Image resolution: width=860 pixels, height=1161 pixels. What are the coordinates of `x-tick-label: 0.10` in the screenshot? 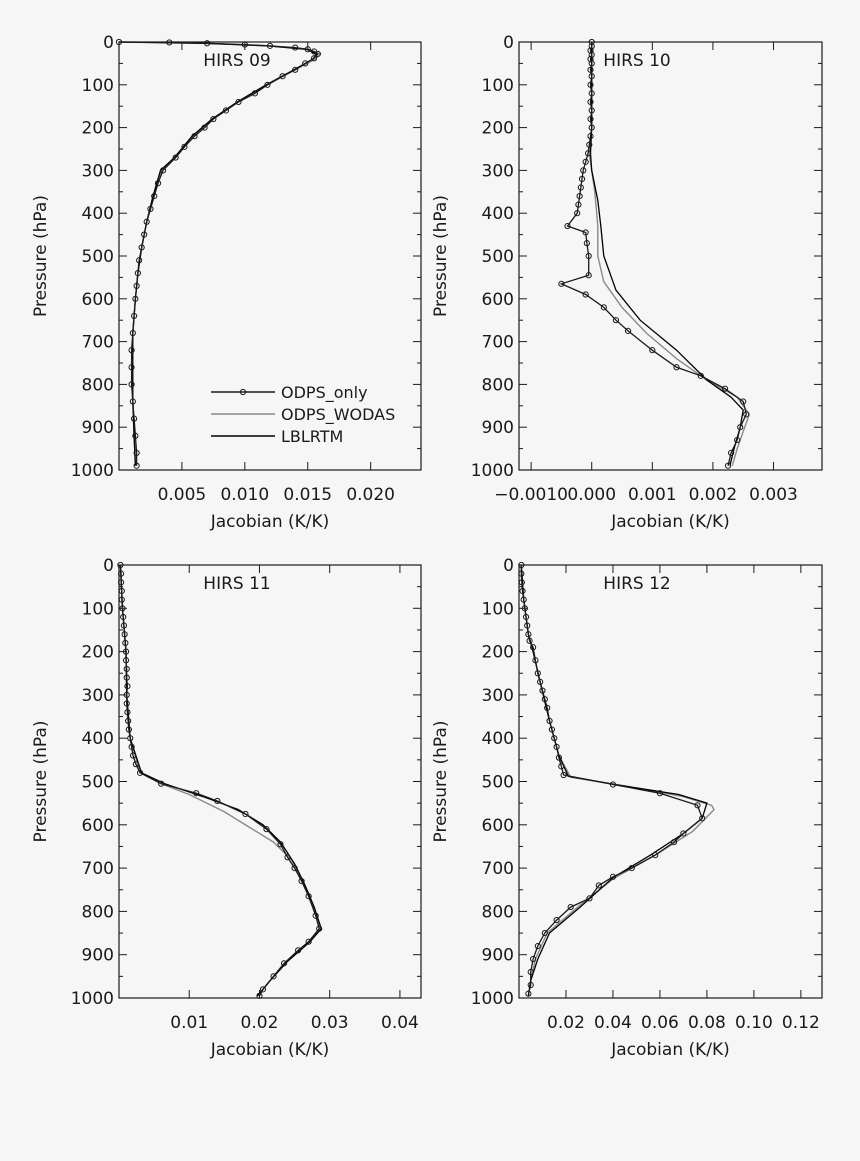 It's located at (754, 1023).